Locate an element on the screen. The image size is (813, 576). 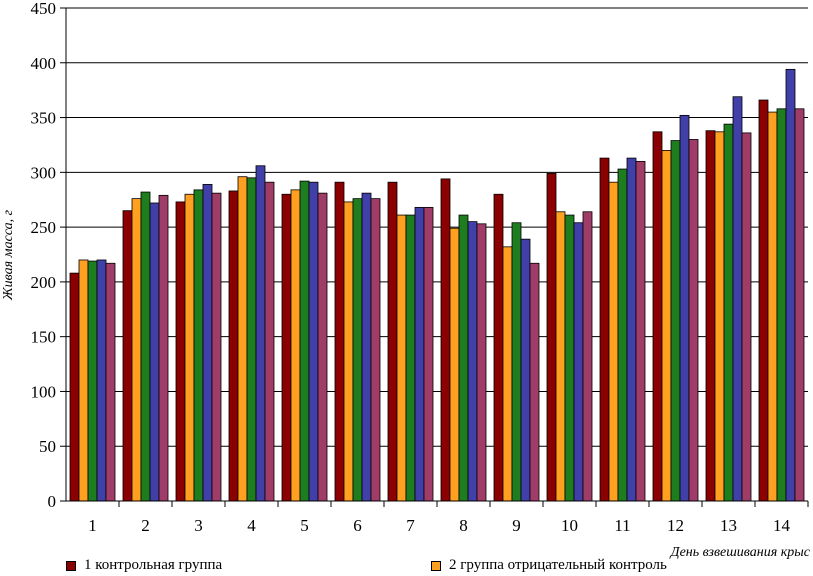
x-tick-label: 6 is located at coordinates (357, 525).